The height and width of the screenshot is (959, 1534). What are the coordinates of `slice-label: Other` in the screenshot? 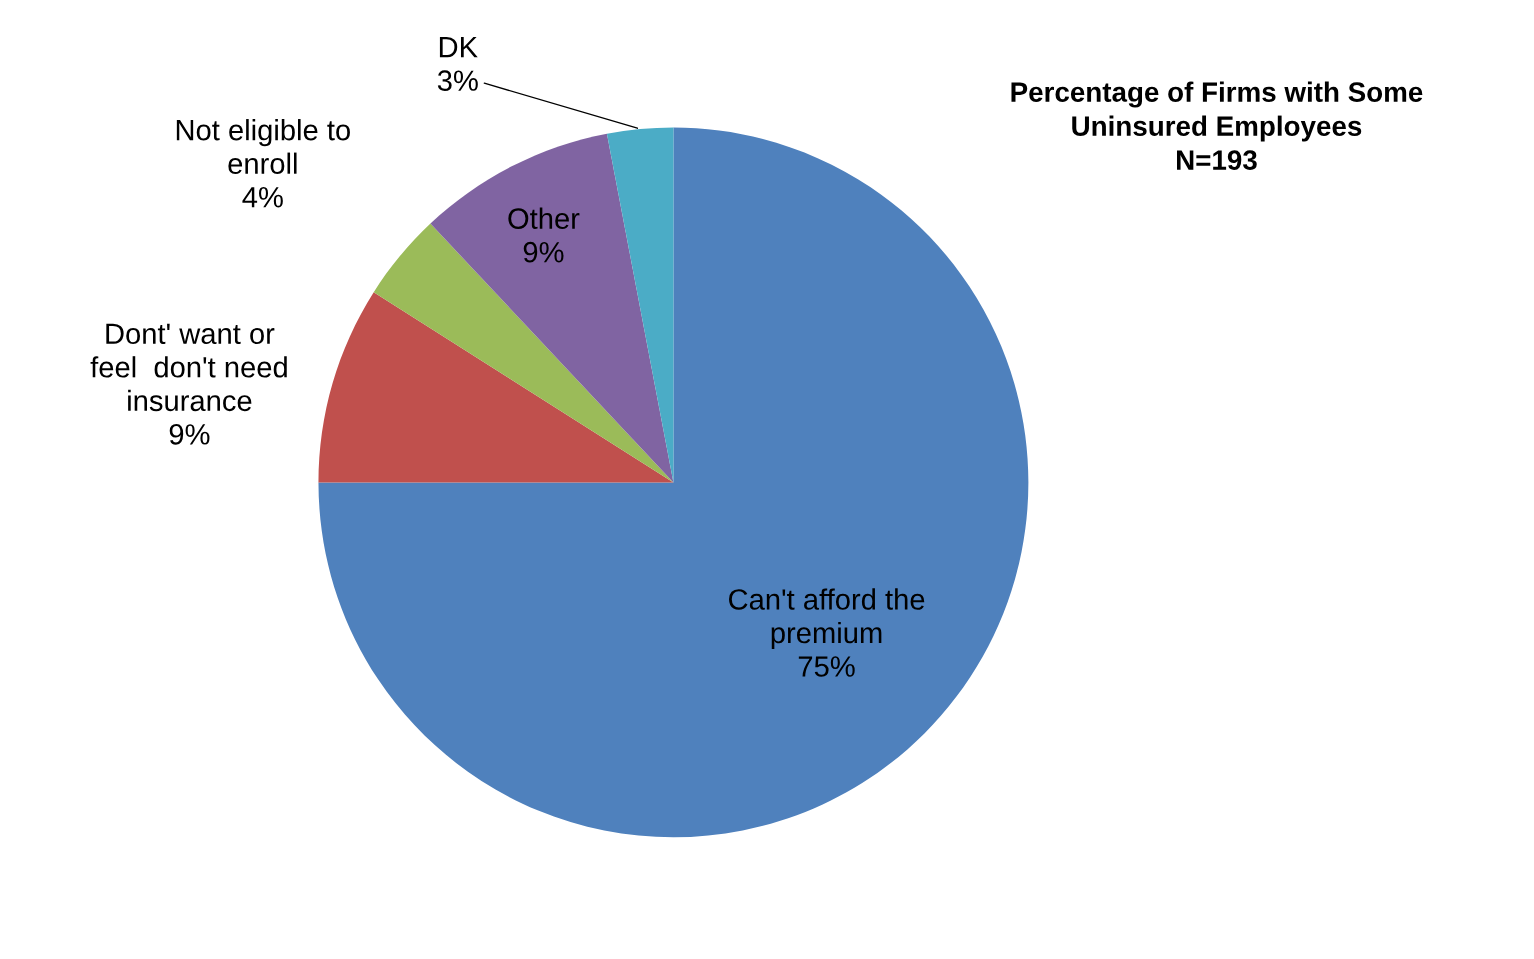 It's located at (544, 218).